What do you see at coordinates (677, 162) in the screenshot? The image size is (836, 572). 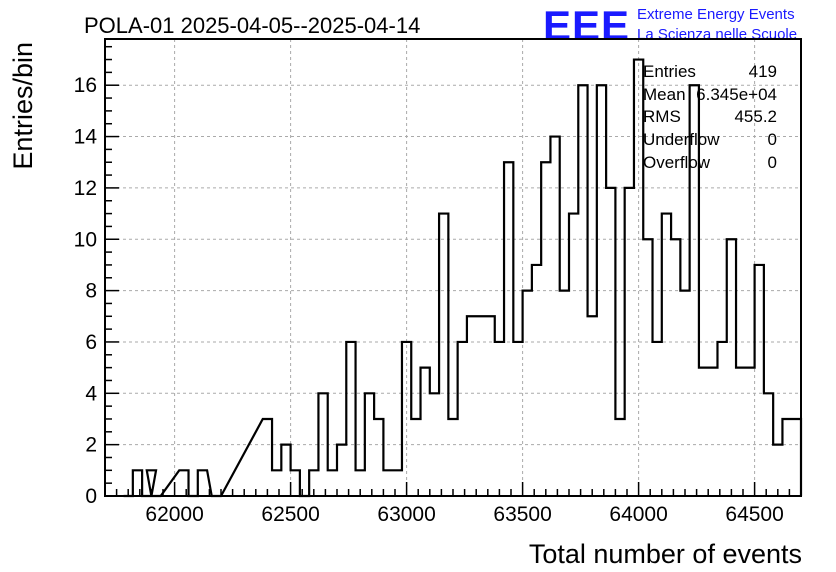 I see `stat-overflow-label: Overflow` at bounding box center [677, 162].